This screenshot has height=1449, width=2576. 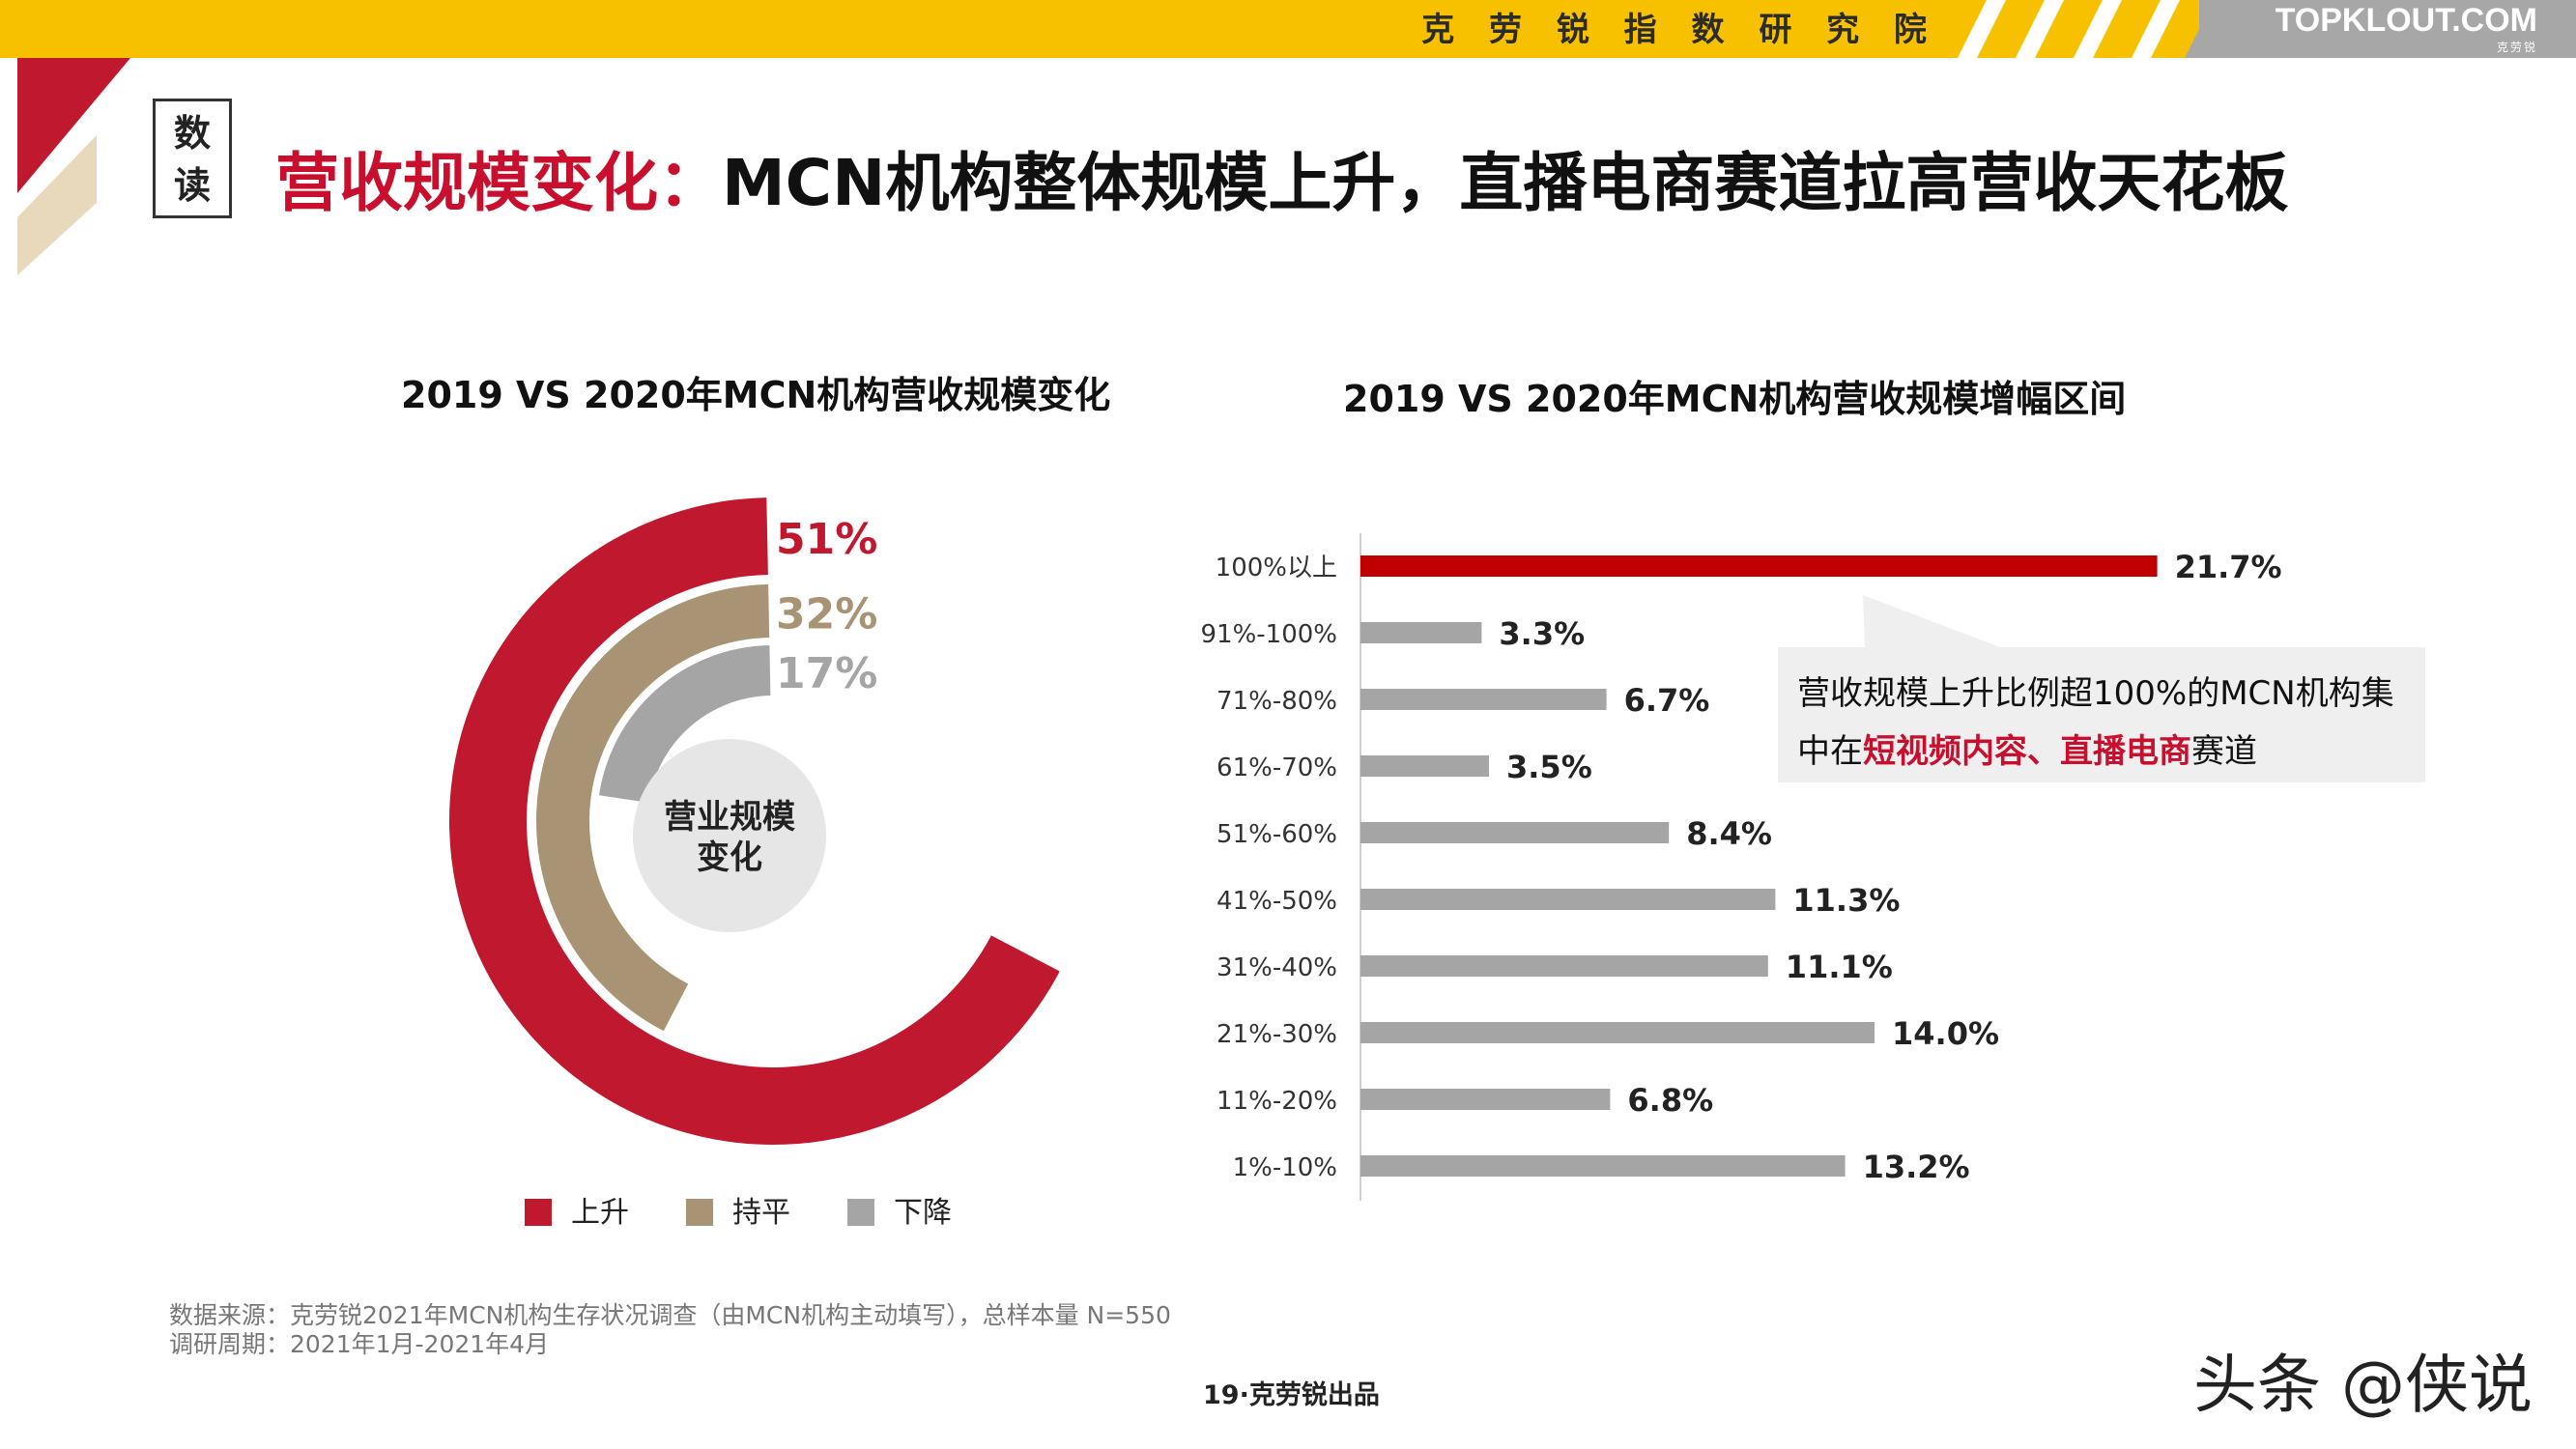 What do you see at coordinates (730, 857) in the screenshot?
I see `radial-center-label-2: 变化` at bounding box center [730, 857].